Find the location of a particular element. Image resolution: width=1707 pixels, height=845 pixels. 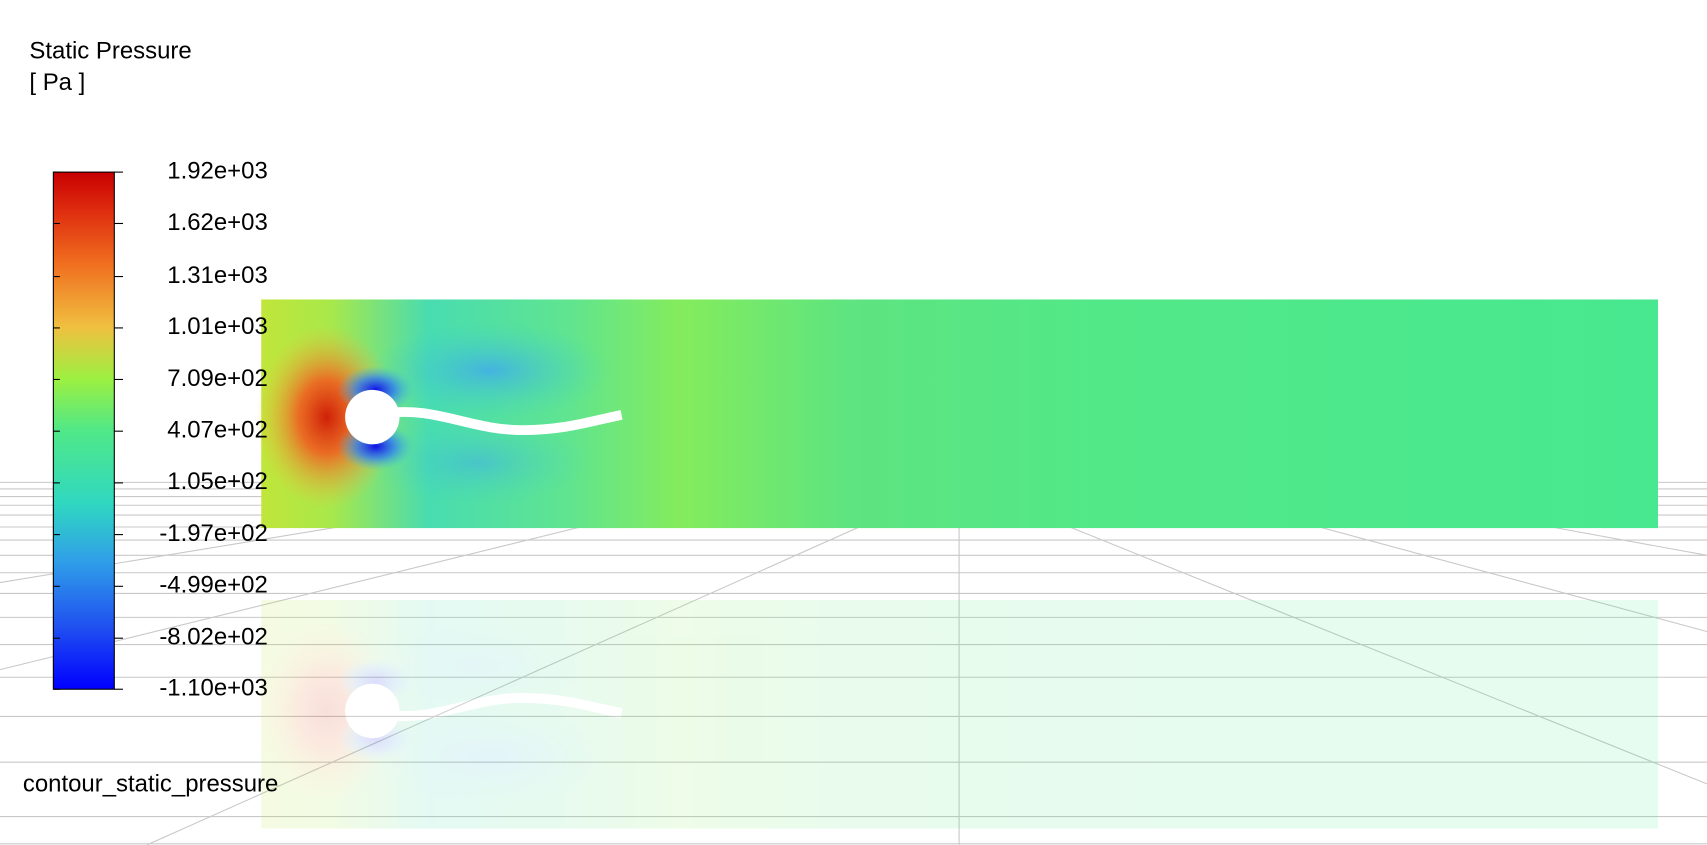

tick-label: 1.92e+03 is located at coordinates (217, 170).